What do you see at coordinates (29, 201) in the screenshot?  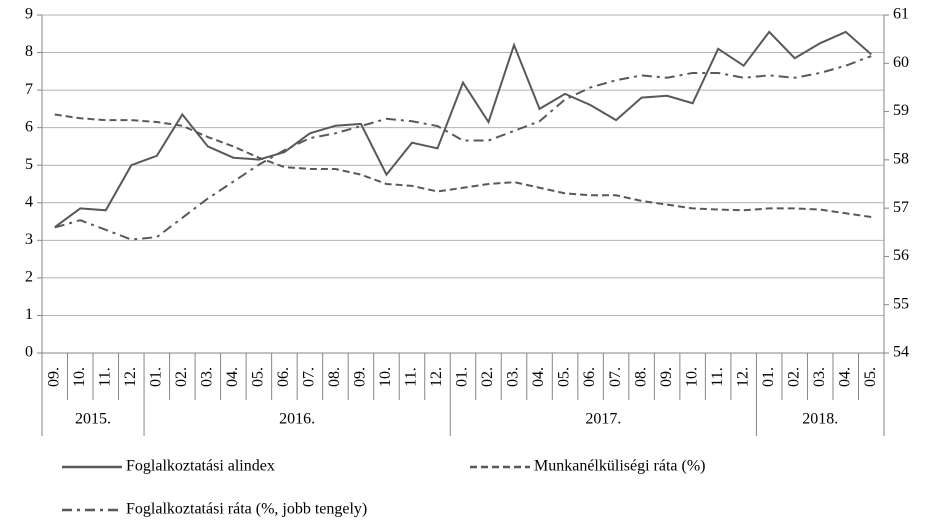 I see `y-tick-label: 4` at bounding box center [29, 201].